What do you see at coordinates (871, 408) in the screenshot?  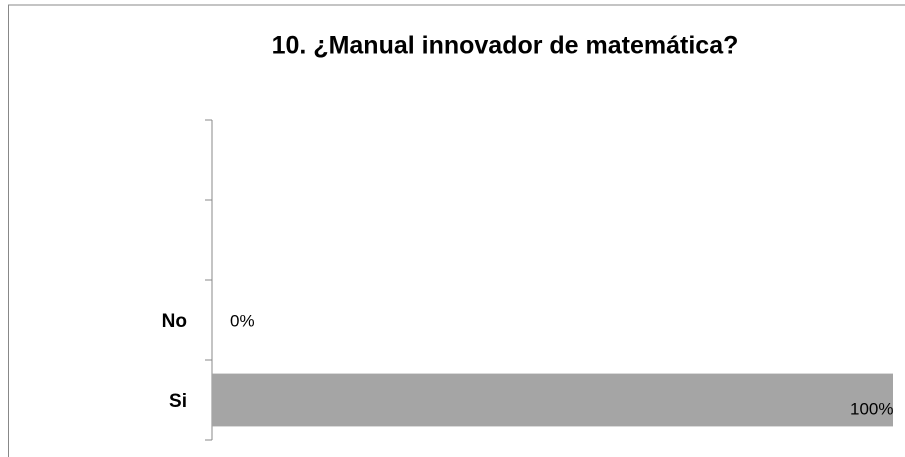 I see `data-label: 100%` at bounding box center [871, 408].